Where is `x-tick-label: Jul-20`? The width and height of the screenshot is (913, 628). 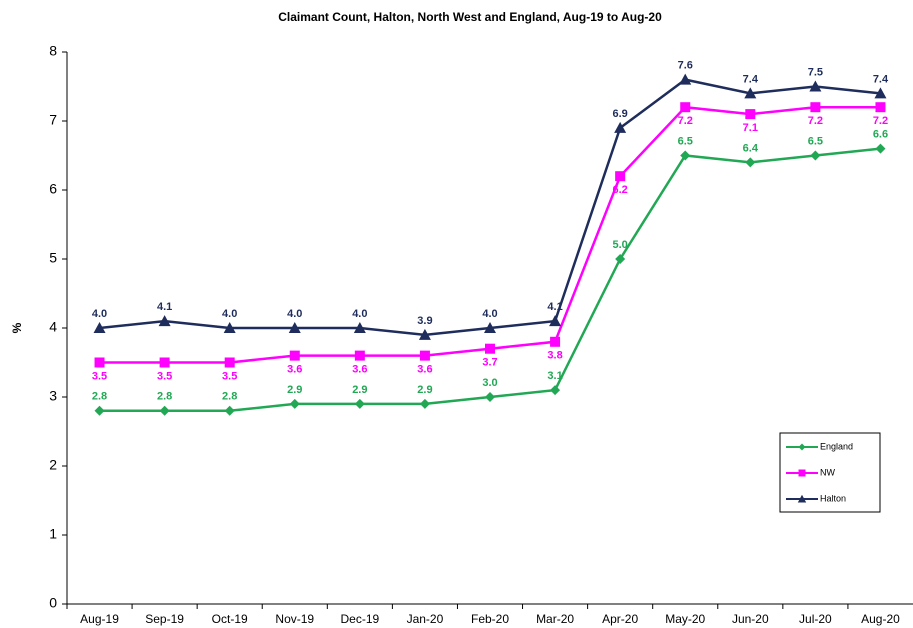
x-tick-label: Jul-20 is located at coordinates (815, 619).